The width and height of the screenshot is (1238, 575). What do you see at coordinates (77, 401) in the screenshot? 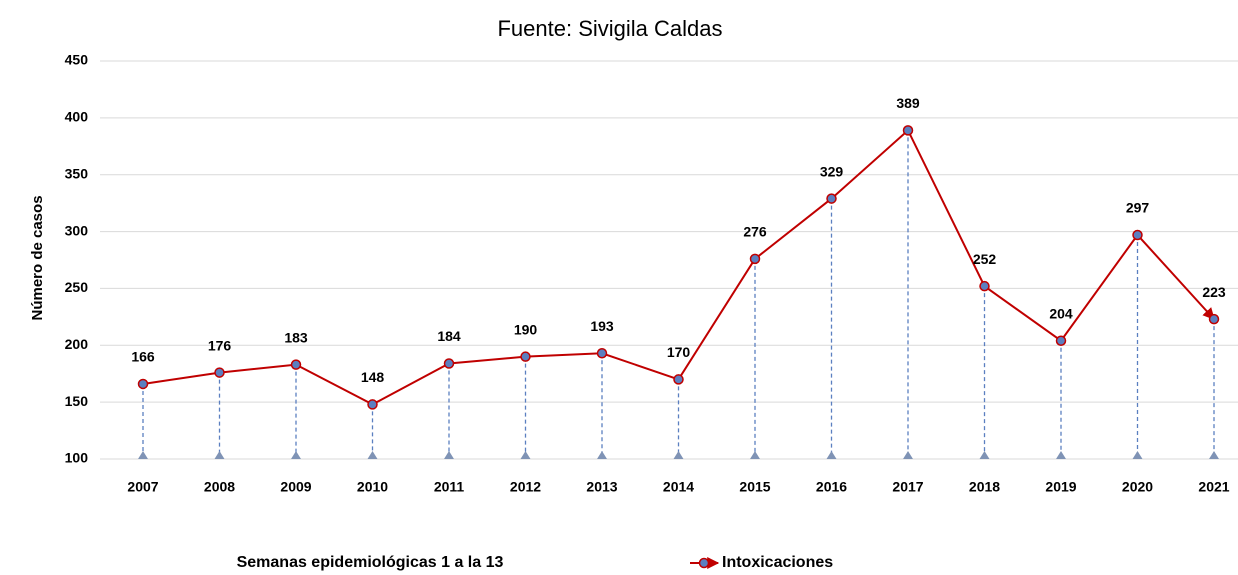
I see `y-tick-label: 150` at bounding box center [77, 401].